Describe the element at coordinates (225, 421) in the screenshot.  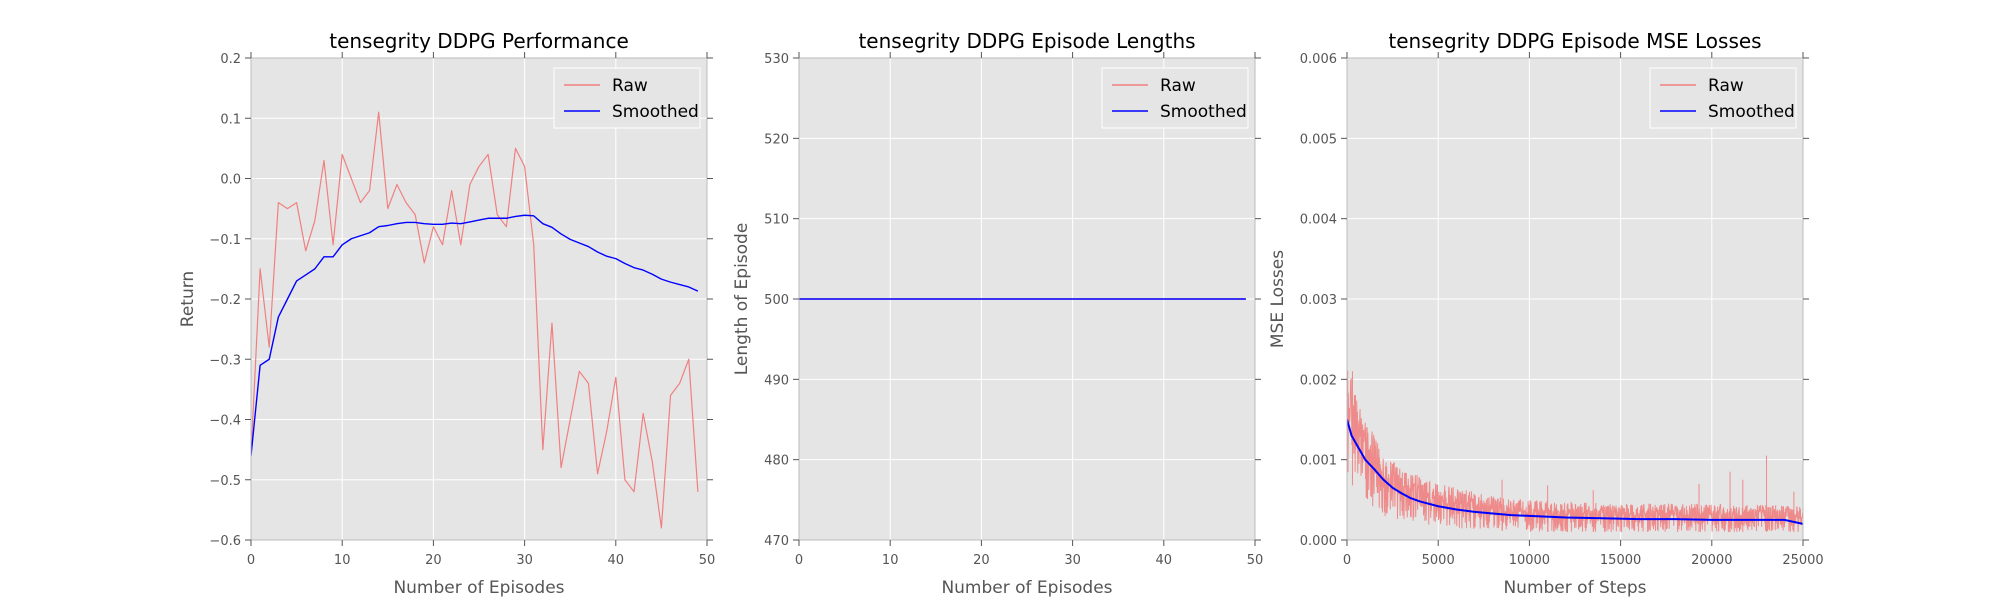
I see `y-tick-label: −0.4` at that location.